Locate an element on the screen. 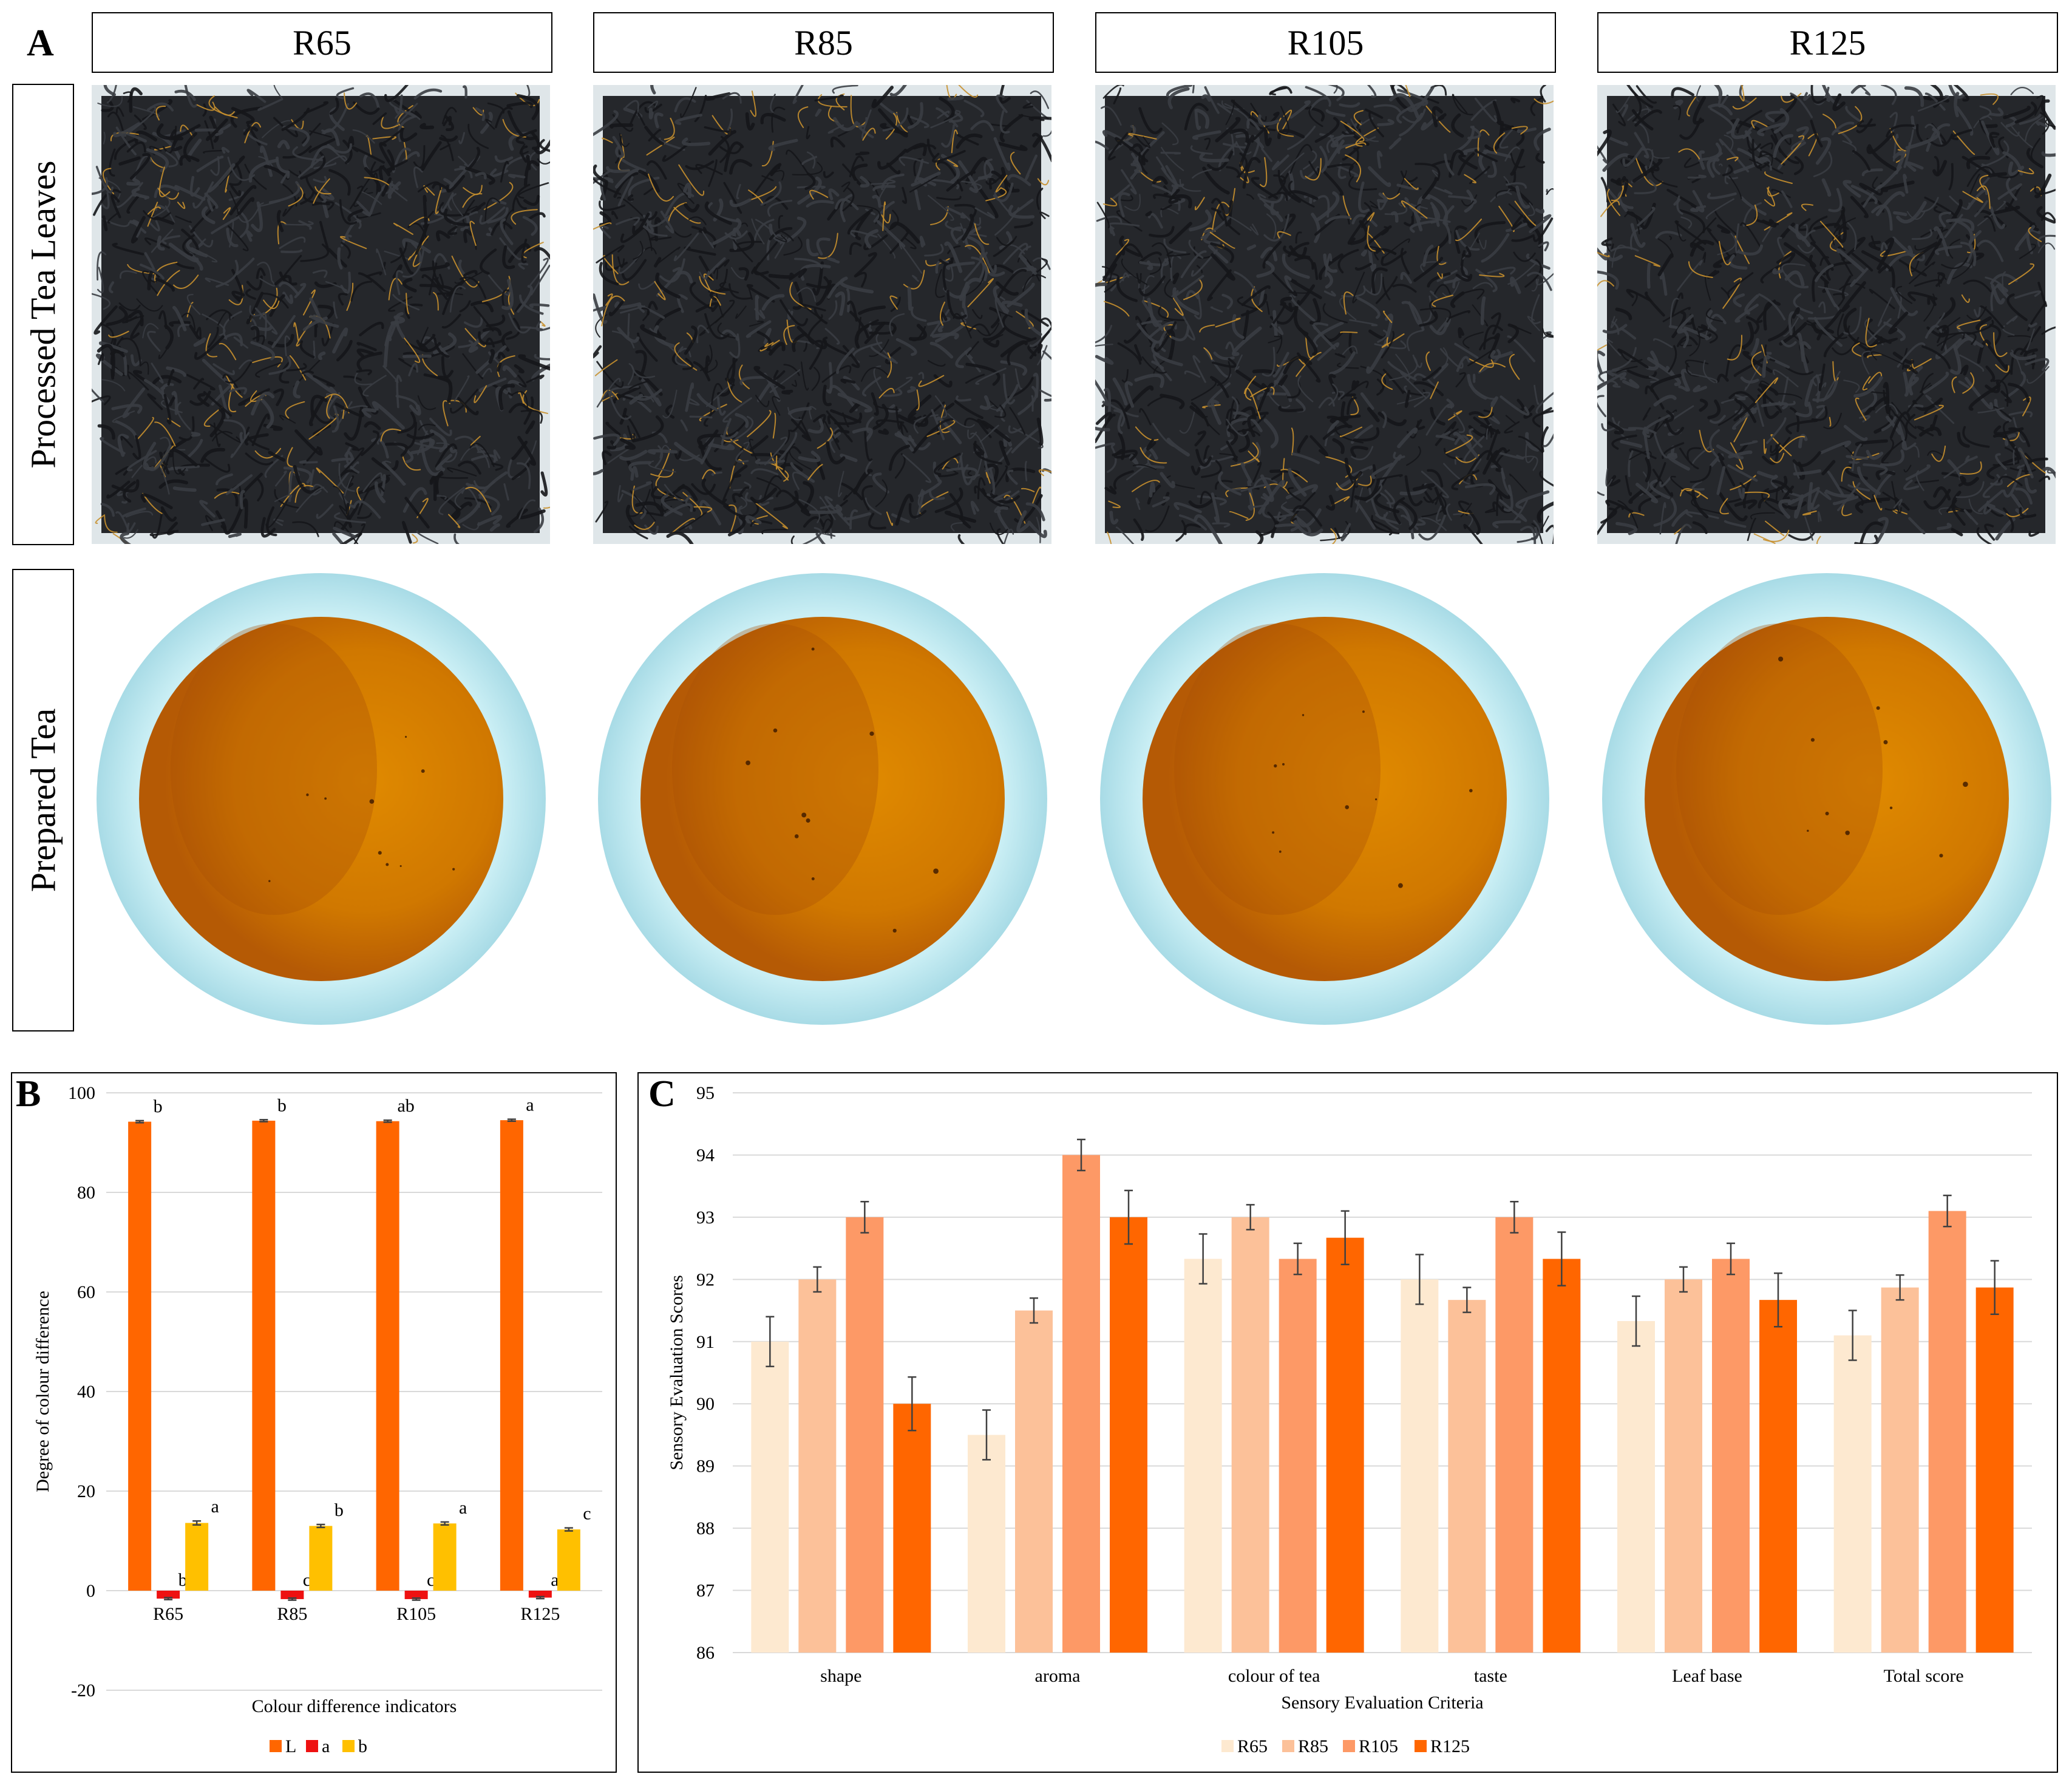 The height and width of the screenshot is (1791, 2072). x-category-label: colour of tea is located at coordinates (1274, 1676).